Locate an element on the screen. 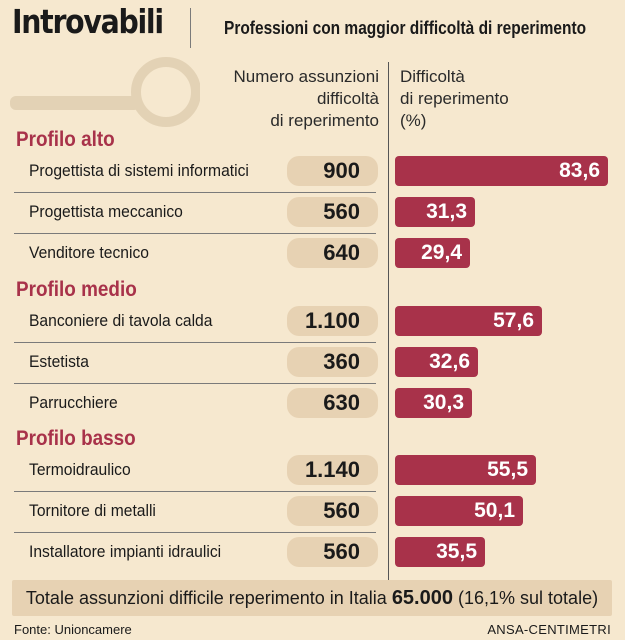  title-separator is located at coordinates (190, 28).